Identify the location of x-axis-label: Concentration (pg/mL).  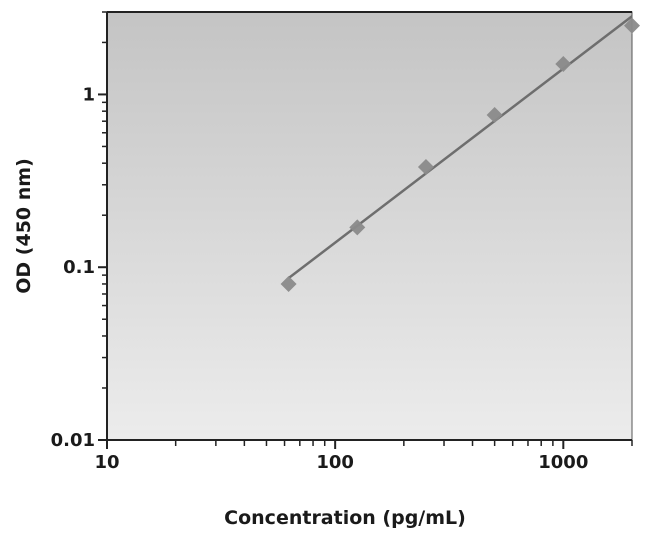
(345, 518).